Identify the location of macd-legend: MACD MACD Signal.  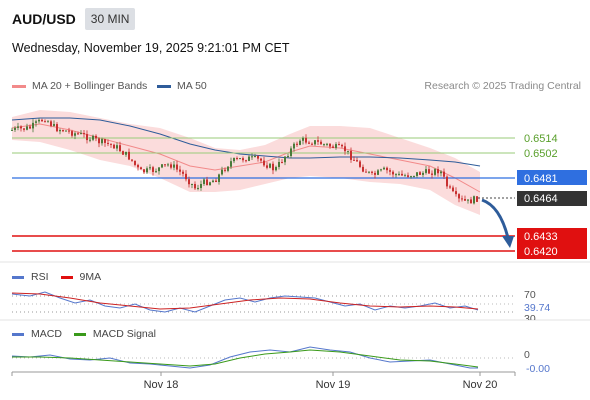
(84, 334).